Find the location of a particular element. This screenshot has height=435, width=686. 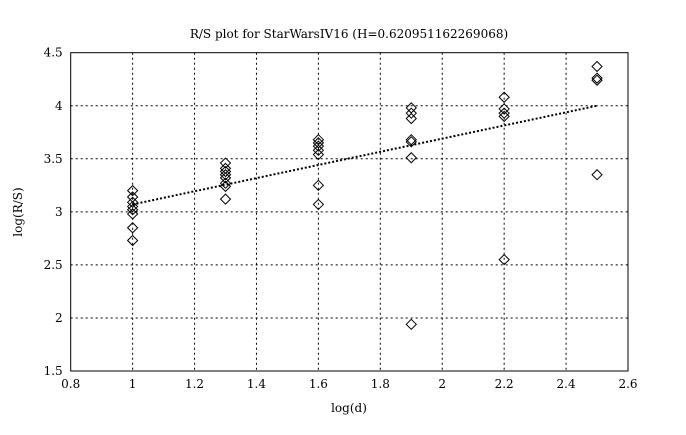

y-tick-label: 2 is located at coordinates (59, 318).